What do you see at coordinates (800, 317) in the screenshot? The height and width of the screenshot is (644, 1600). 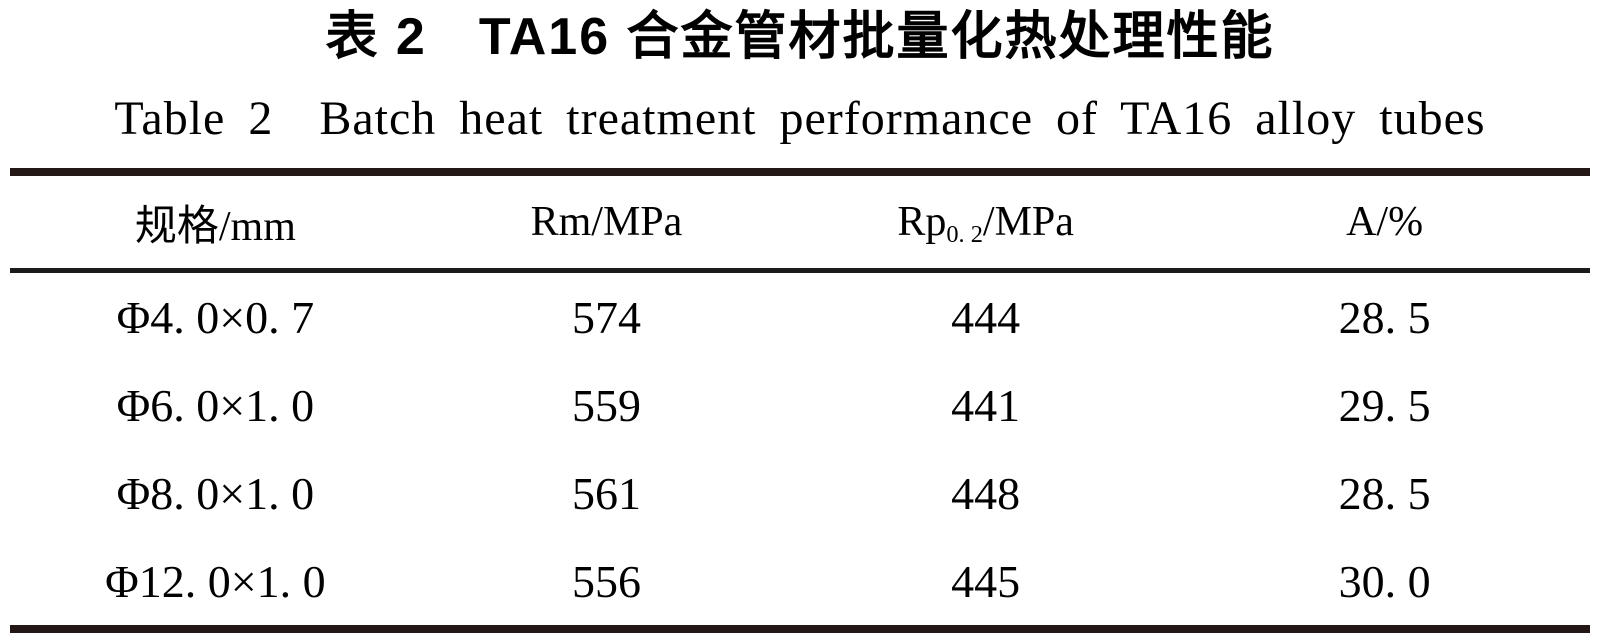 I see `table-row: Φ4. 0×0. 7 574 444 28. 5` at bounding box center [800, 317].